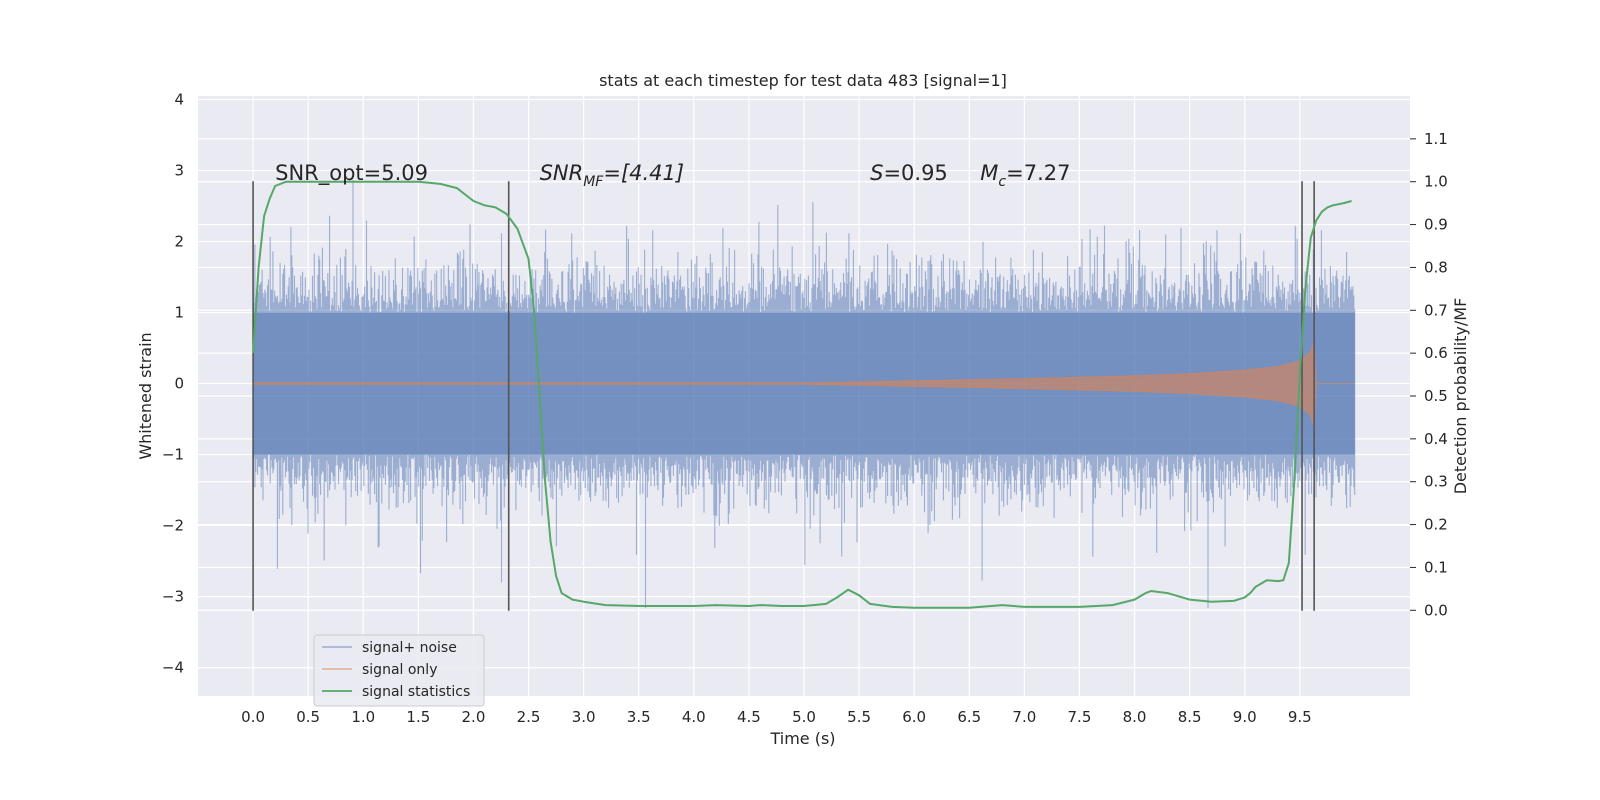 This screenshot has height=800, width=1600. What do you see at coordinates (1245, 717) in the screenshot?
I see `x-tick-label: 9.0` at bounding box center [1245, 717].